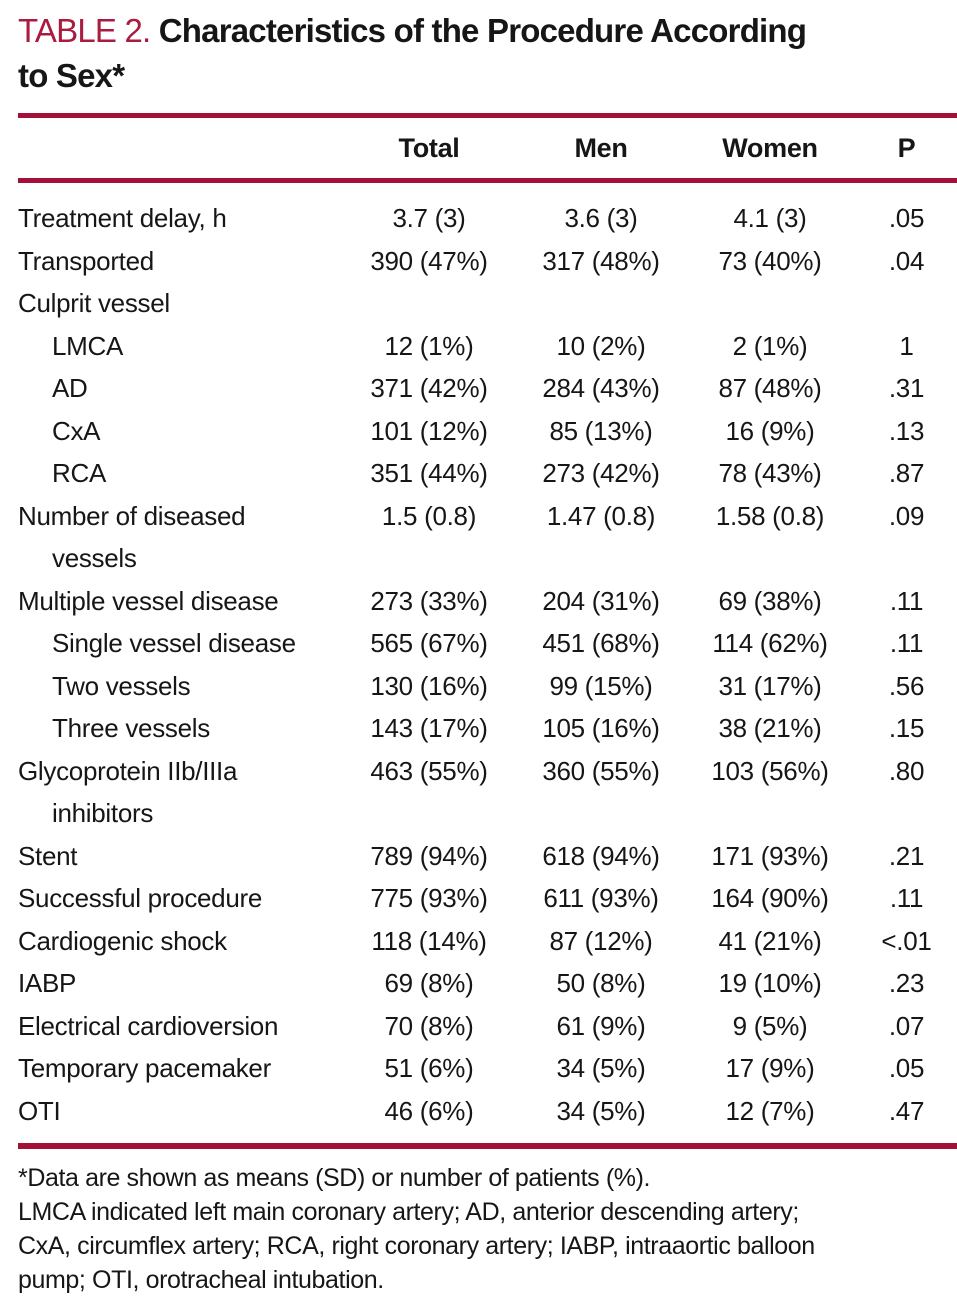  What do you see at coordinates (179, 792) in the screenshot?
I see `row-label-cell: Glycoprotein IIb/IIIa inhibitors` at bounding box center [179, 792].